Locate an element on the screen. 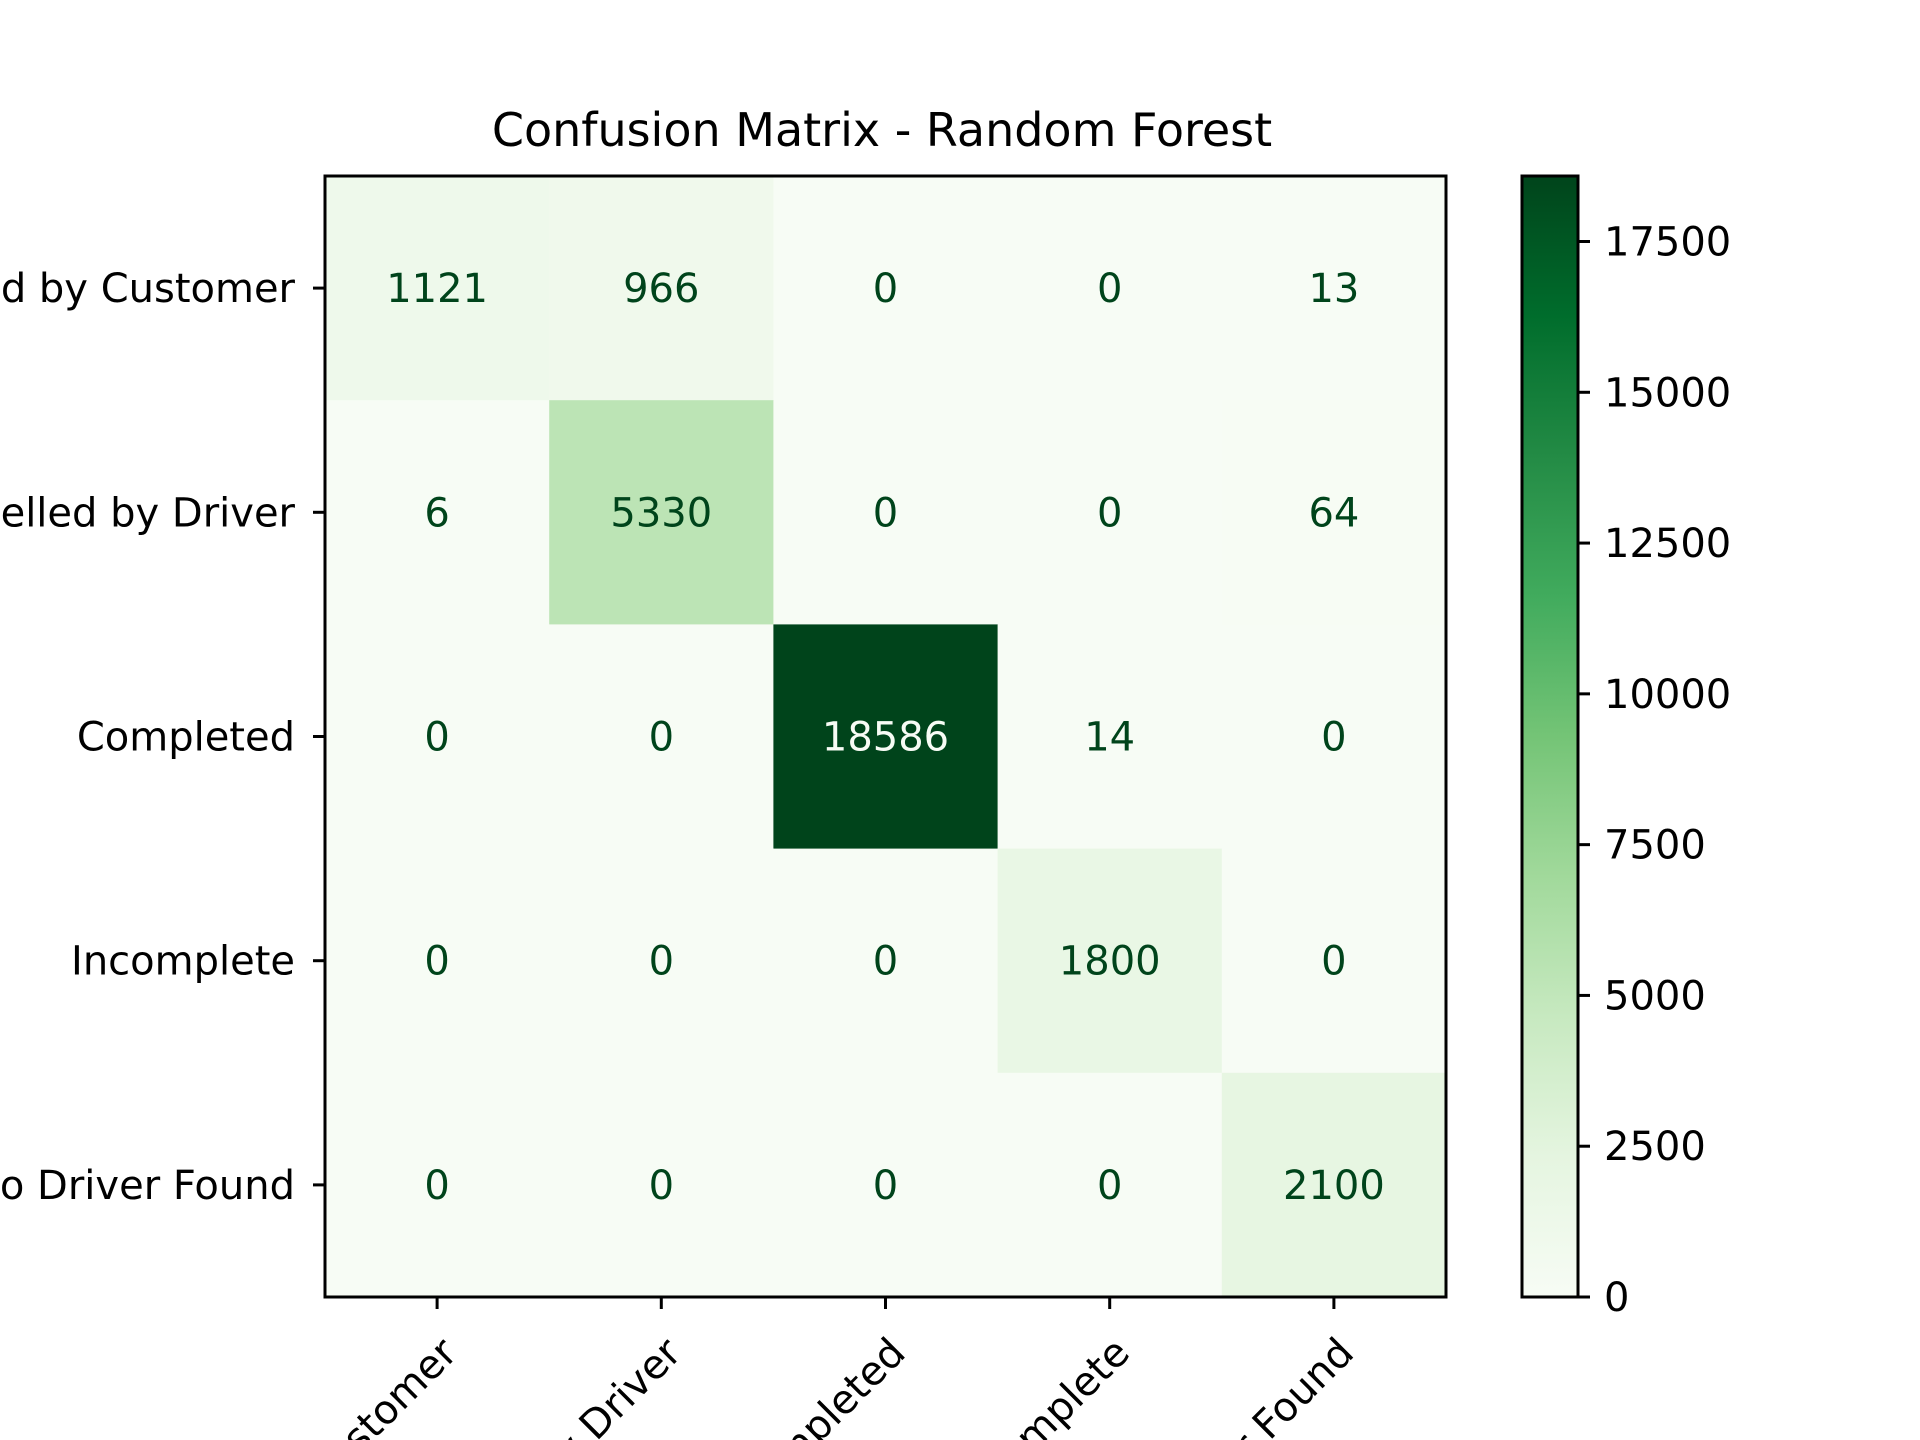 The width and height of the screenshot is (1920, 1440). x-tick-label: y Driver is located at coordinates (618, 1384).